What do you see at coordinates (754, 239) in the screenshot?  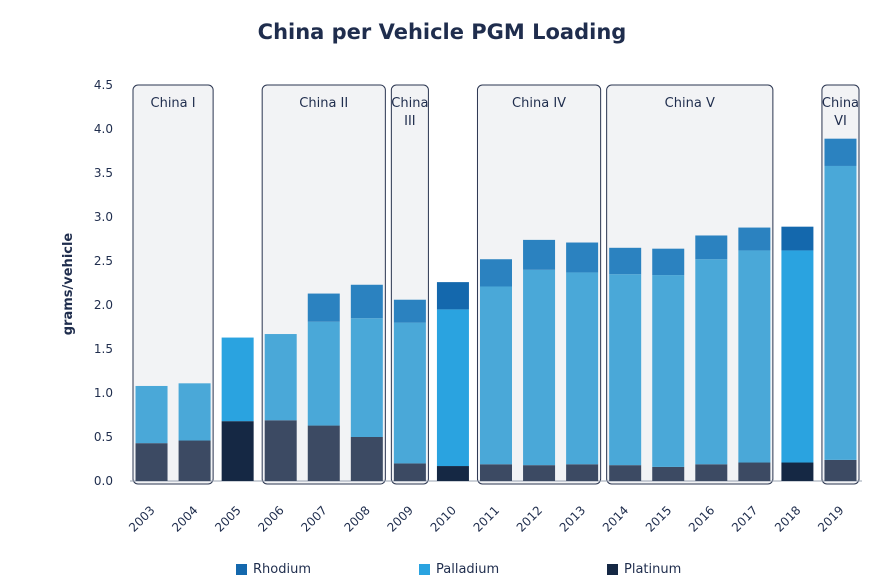 I see `bar-2017-rhodium` at bounding box center [754, 239].